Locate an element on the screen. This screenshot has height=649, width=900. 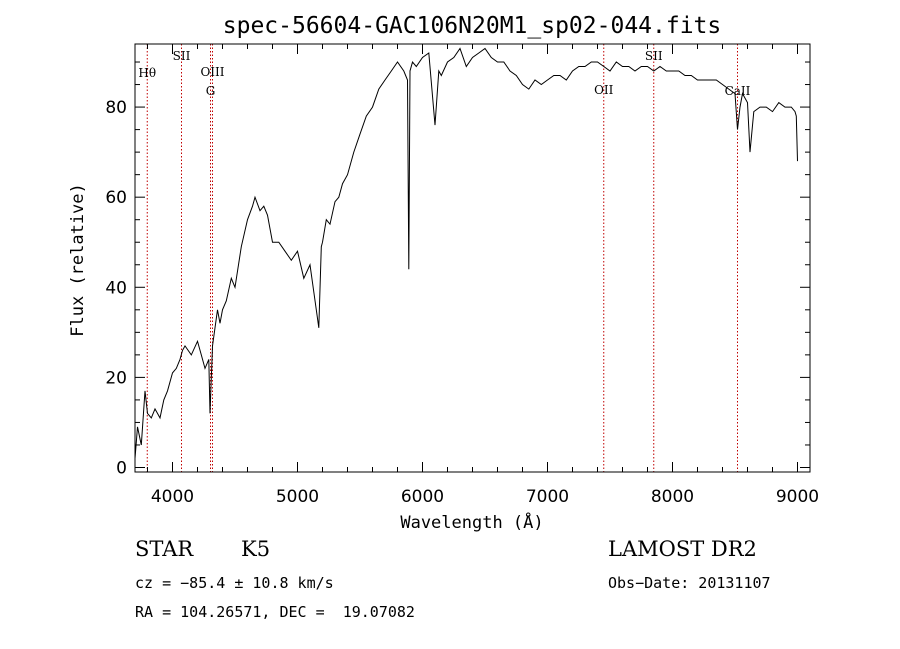
y-tick-label: 0 is located at coordinates (121, 468).